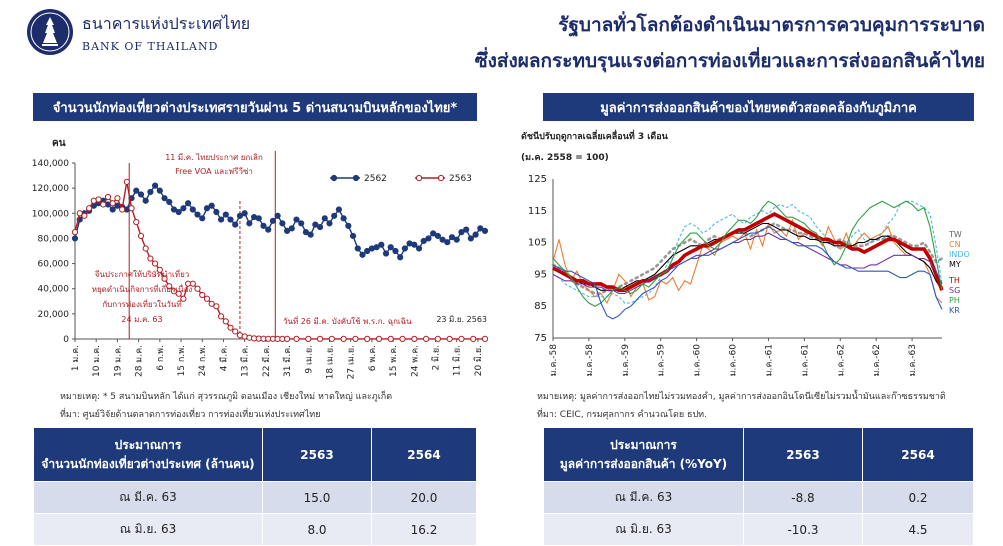 The width and height of the screenshot is (1003, 546). Describe the element at coordinates (918, 529) in the screenshot. I see `row-value-2564: 4.5` at that location.